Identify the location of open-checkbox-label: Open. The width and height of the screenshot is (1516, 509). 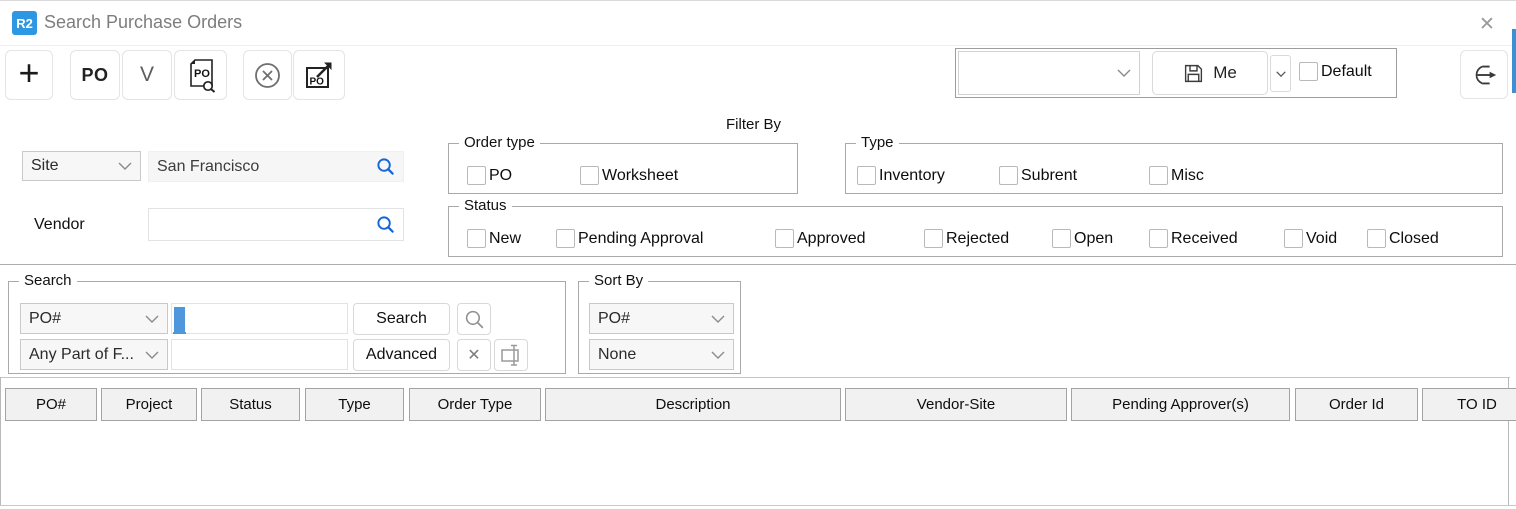
(1094, 238).